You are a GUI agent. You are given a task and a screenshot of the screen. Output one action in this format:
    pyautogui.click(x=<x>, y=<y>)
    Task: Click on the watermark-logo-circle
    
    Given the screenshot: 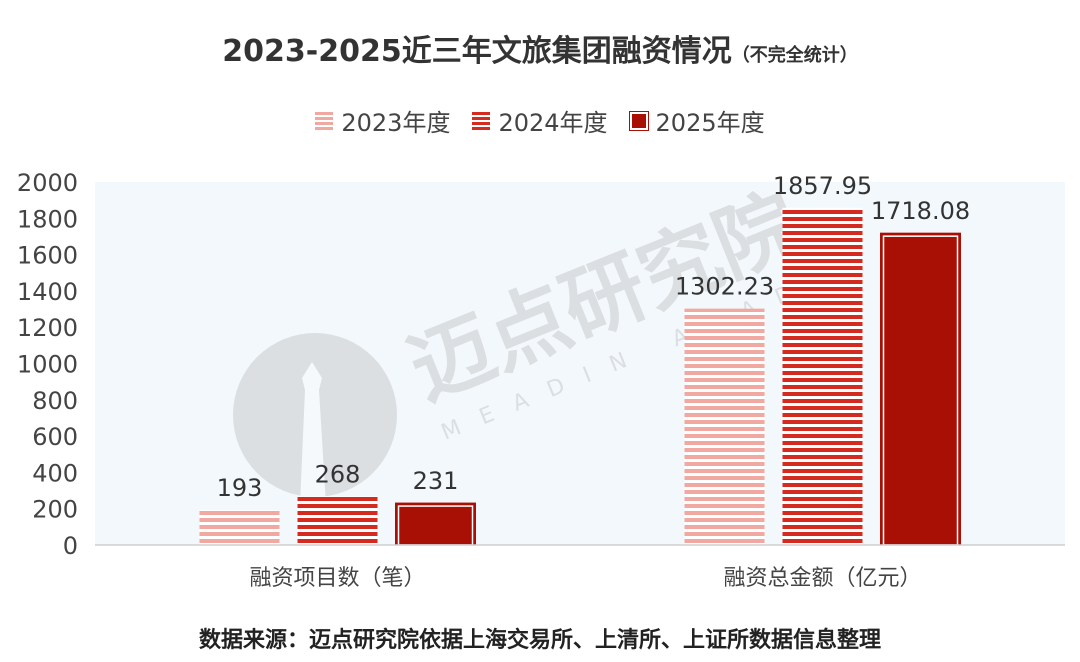 What is the action you would take?
    pyautogui.click(x=315, y=415)
    